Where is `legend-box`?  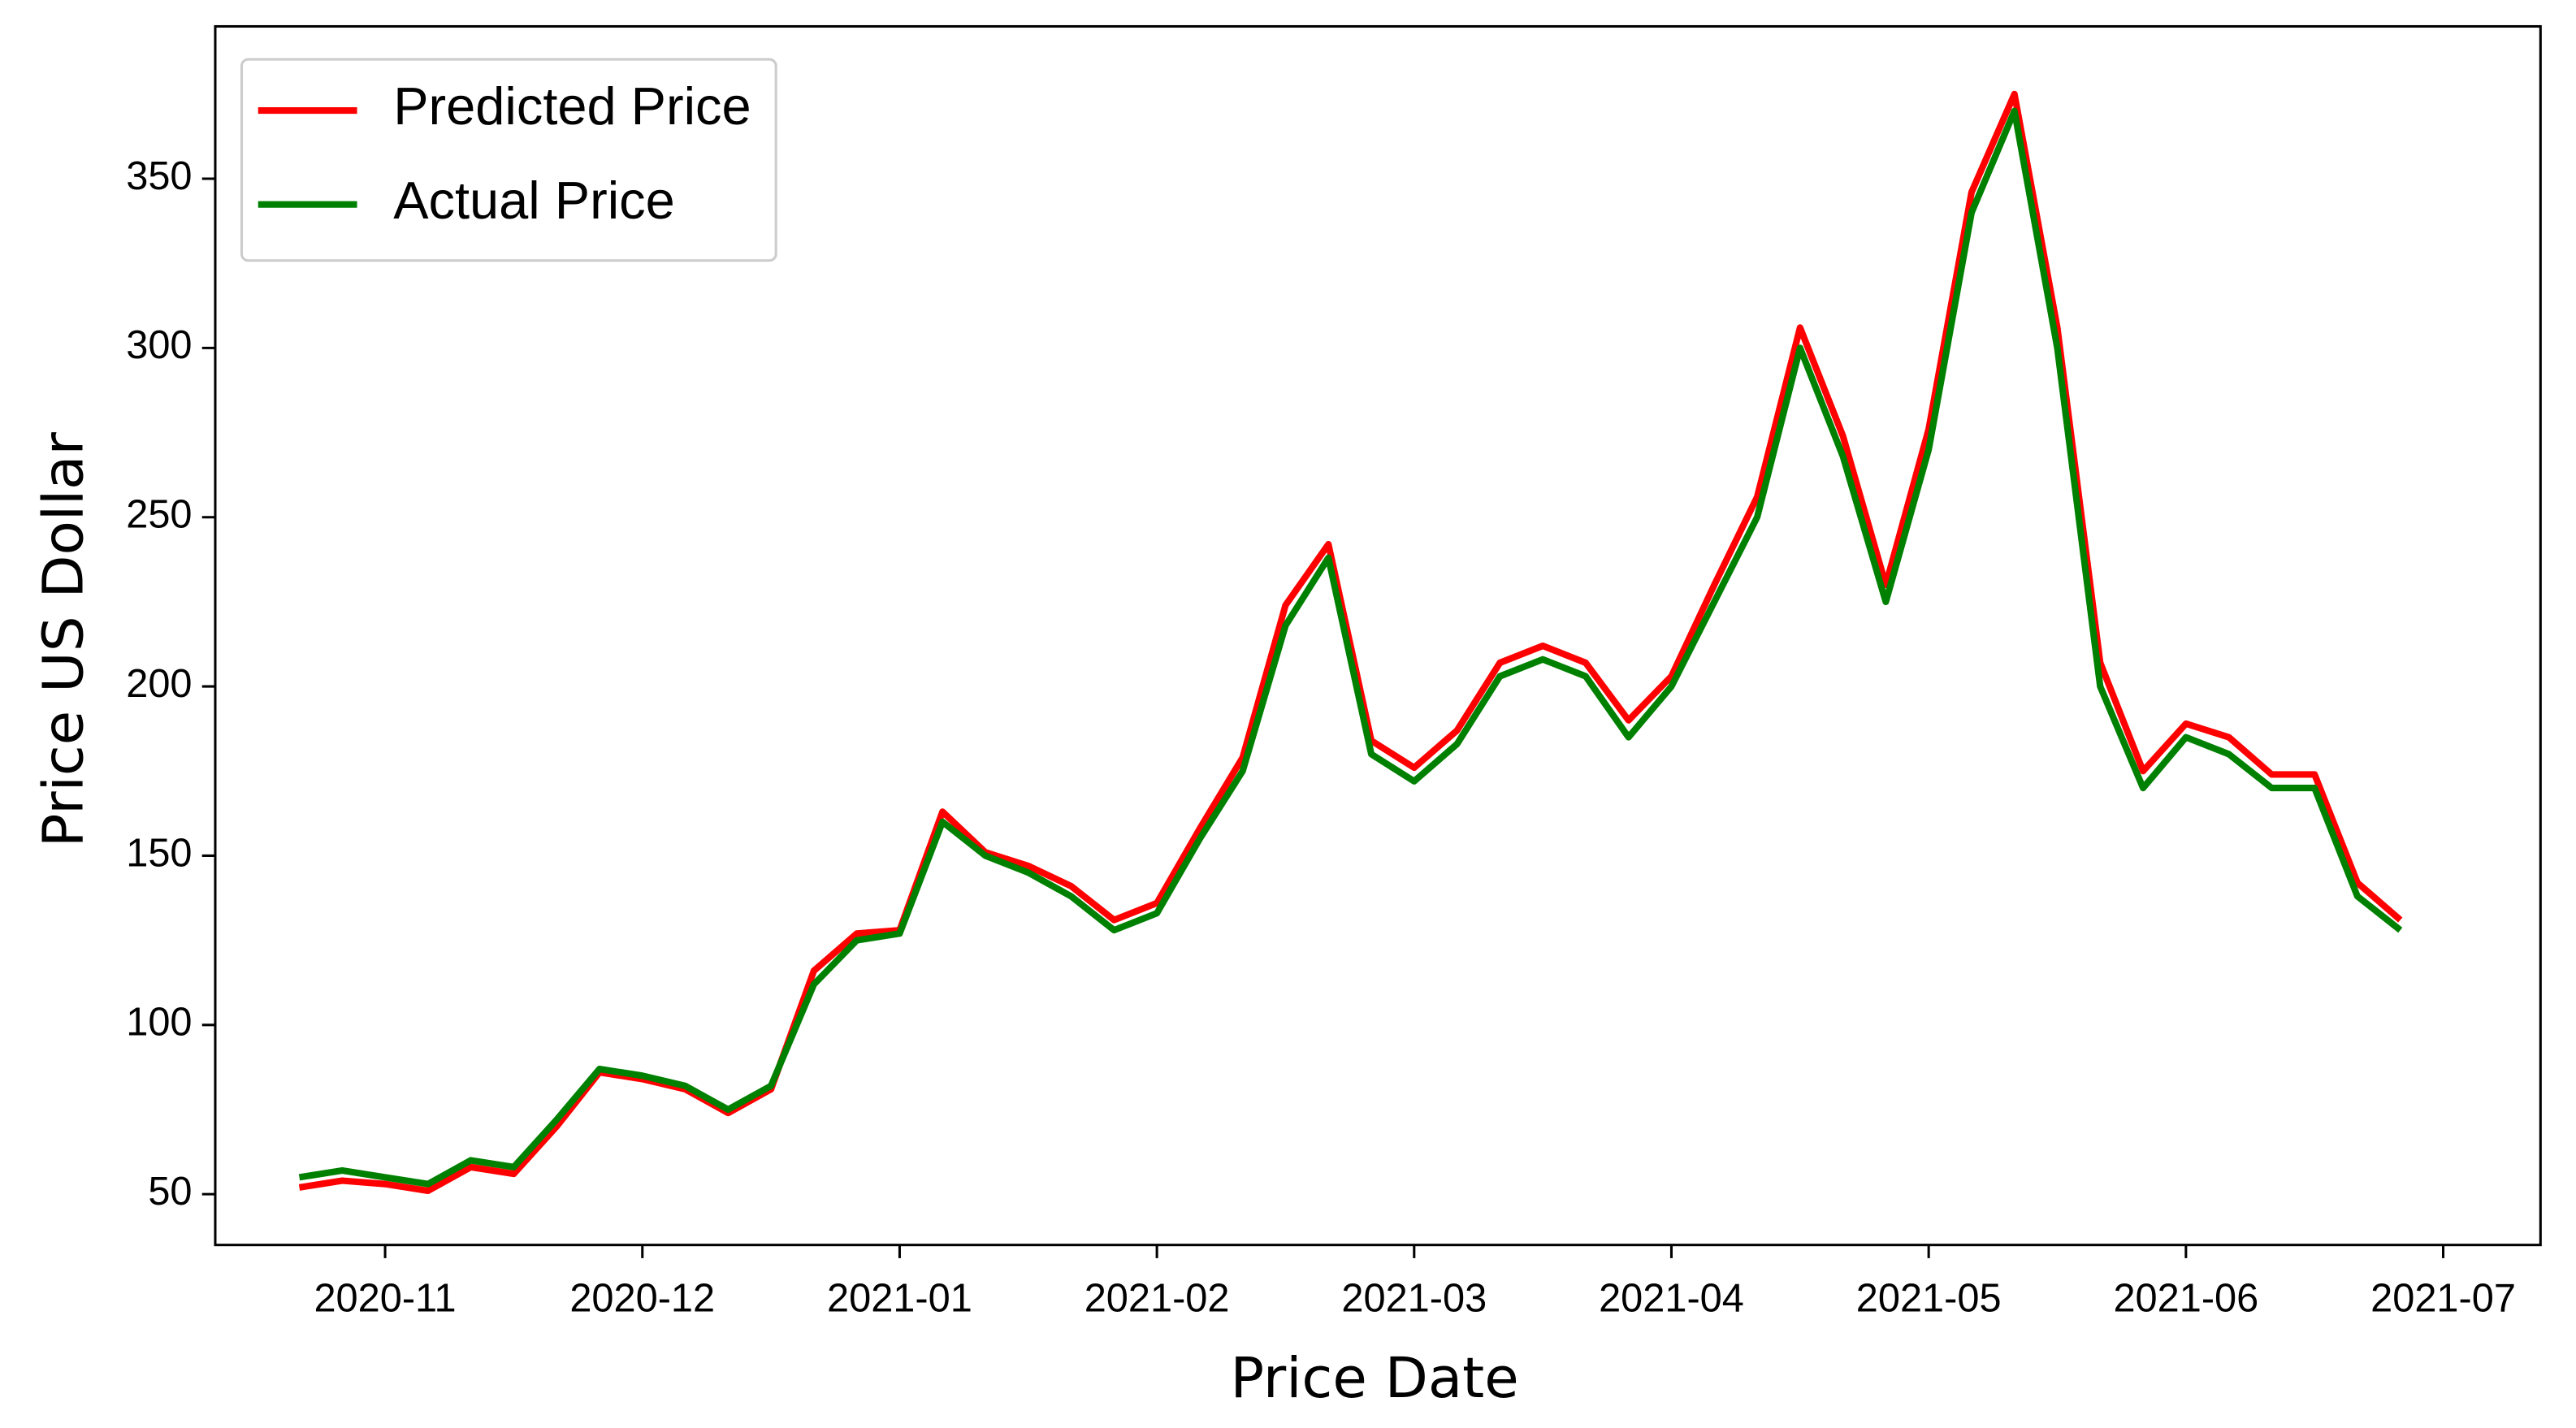
legend-box is located at coordinates (508, 160).